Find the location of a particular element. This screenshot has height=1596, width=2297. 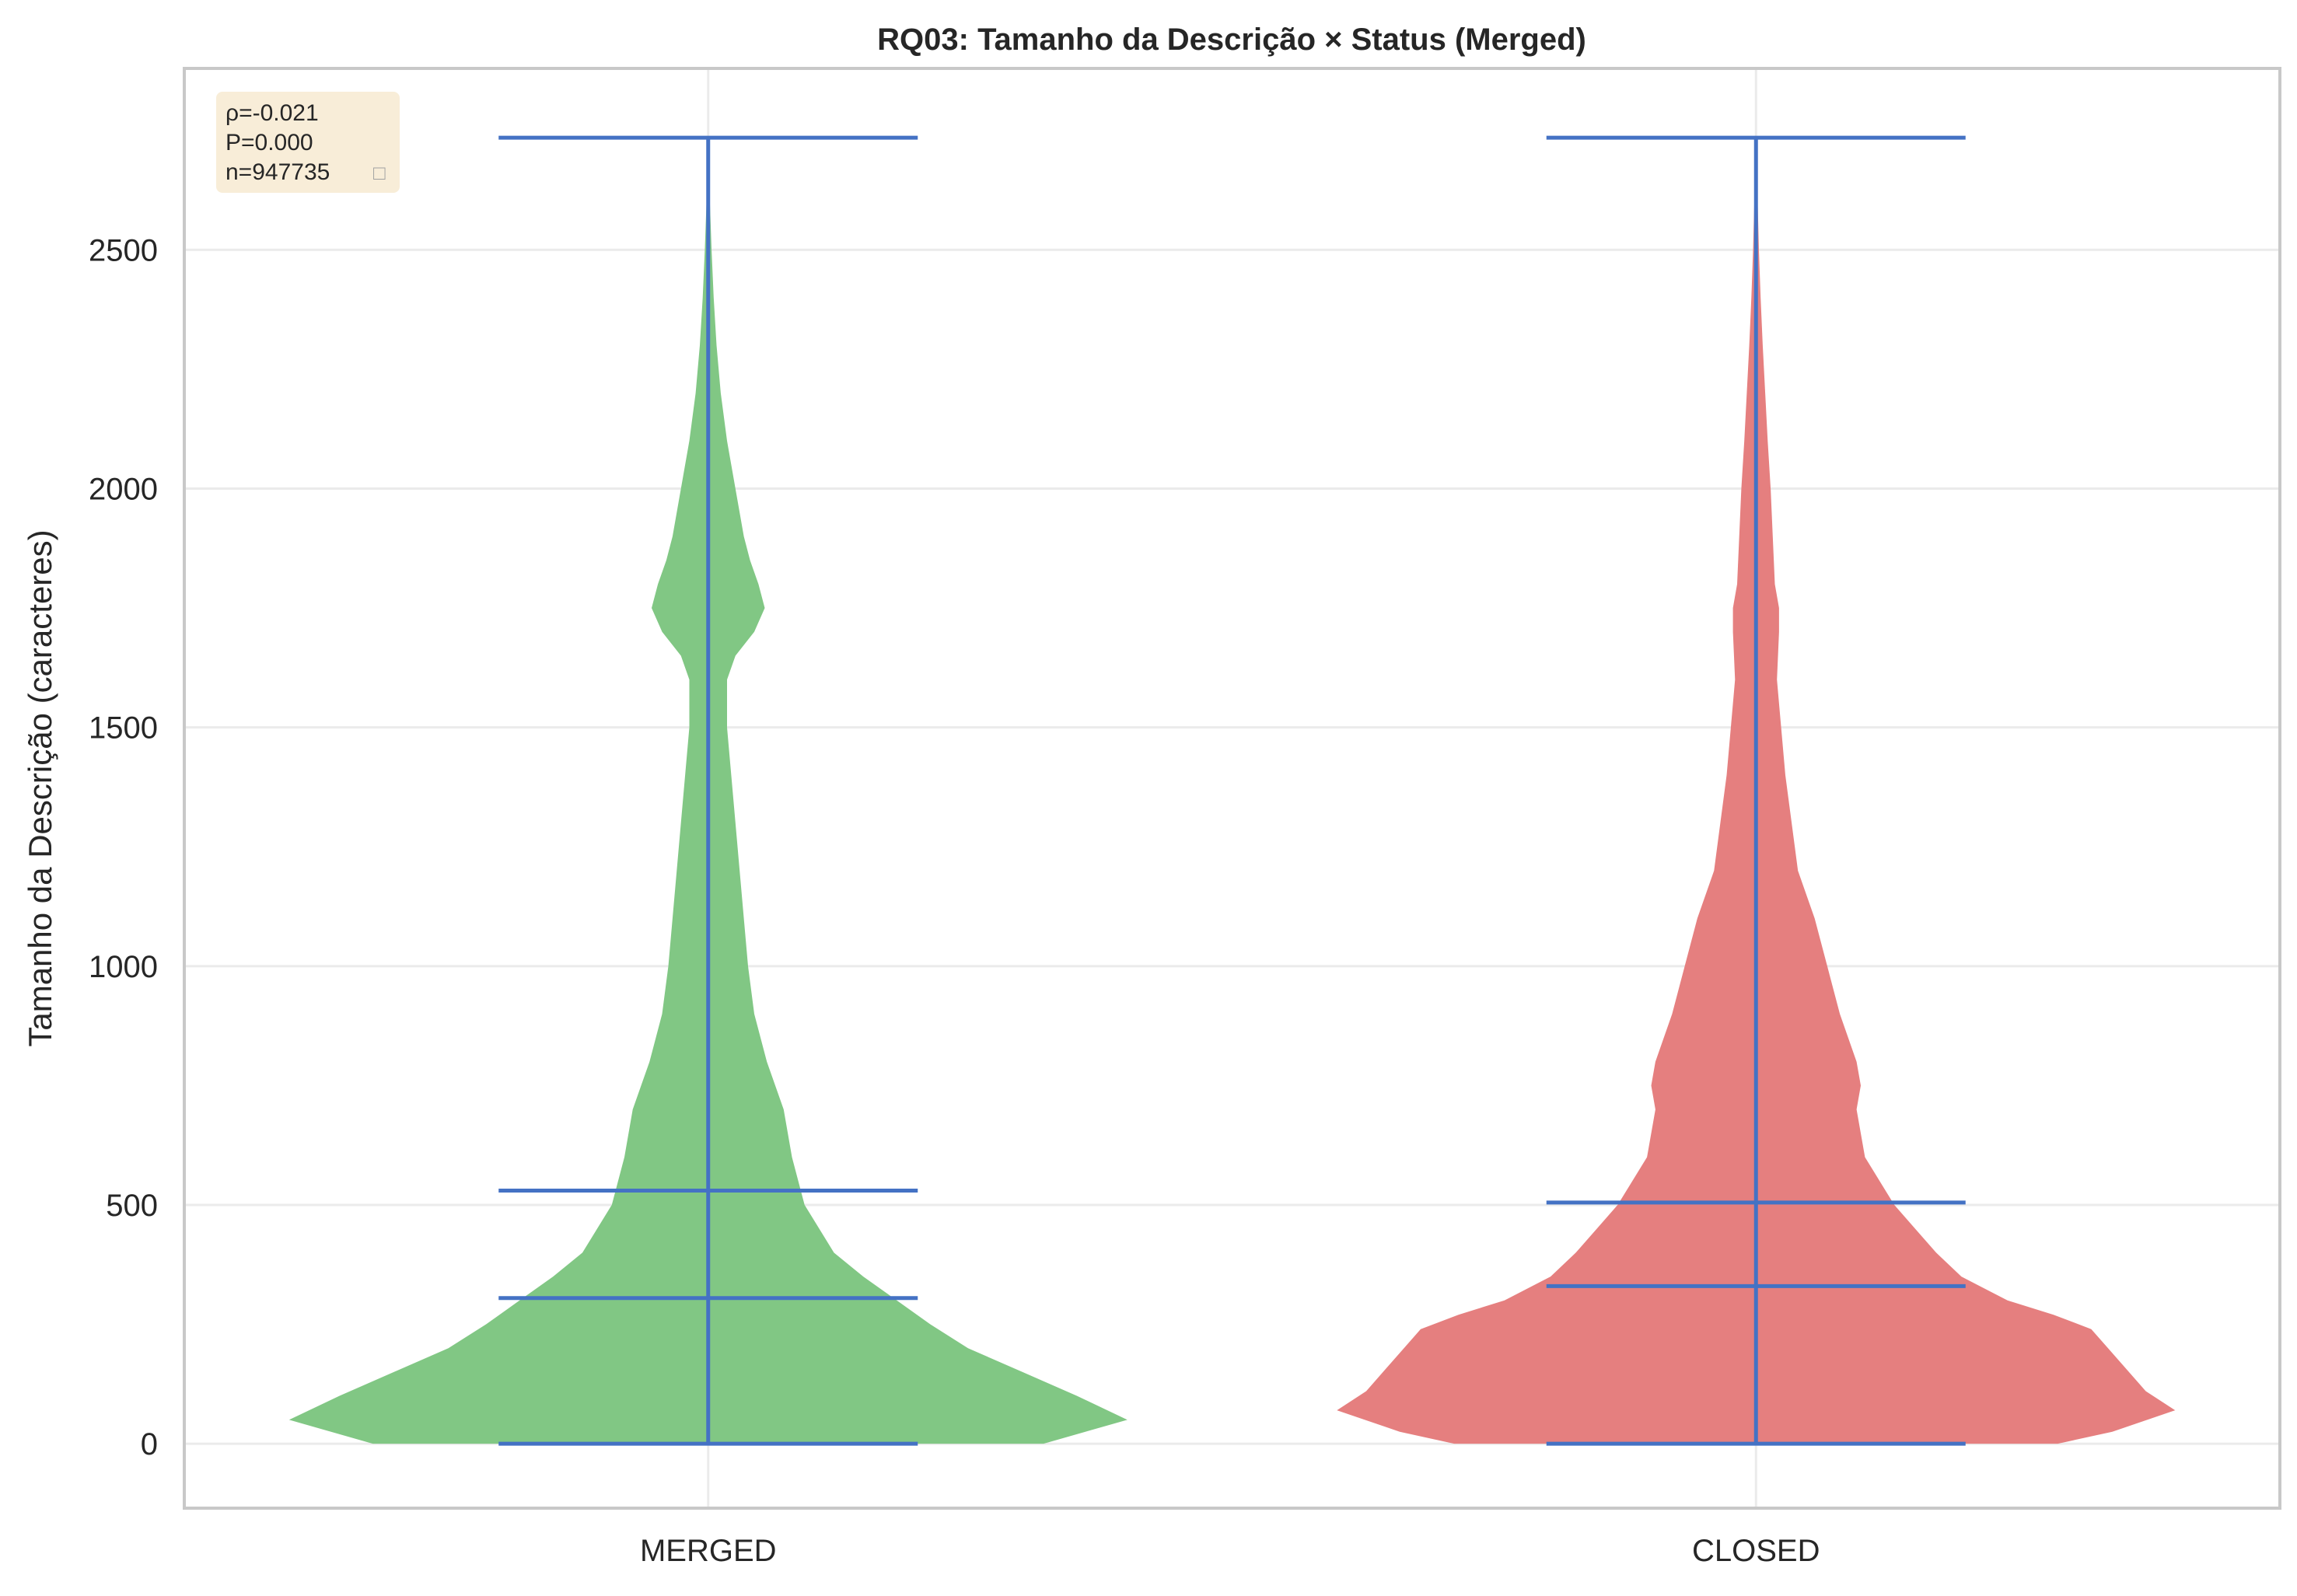

y-tick-label: 1000 is located at coordinates (123, 967).